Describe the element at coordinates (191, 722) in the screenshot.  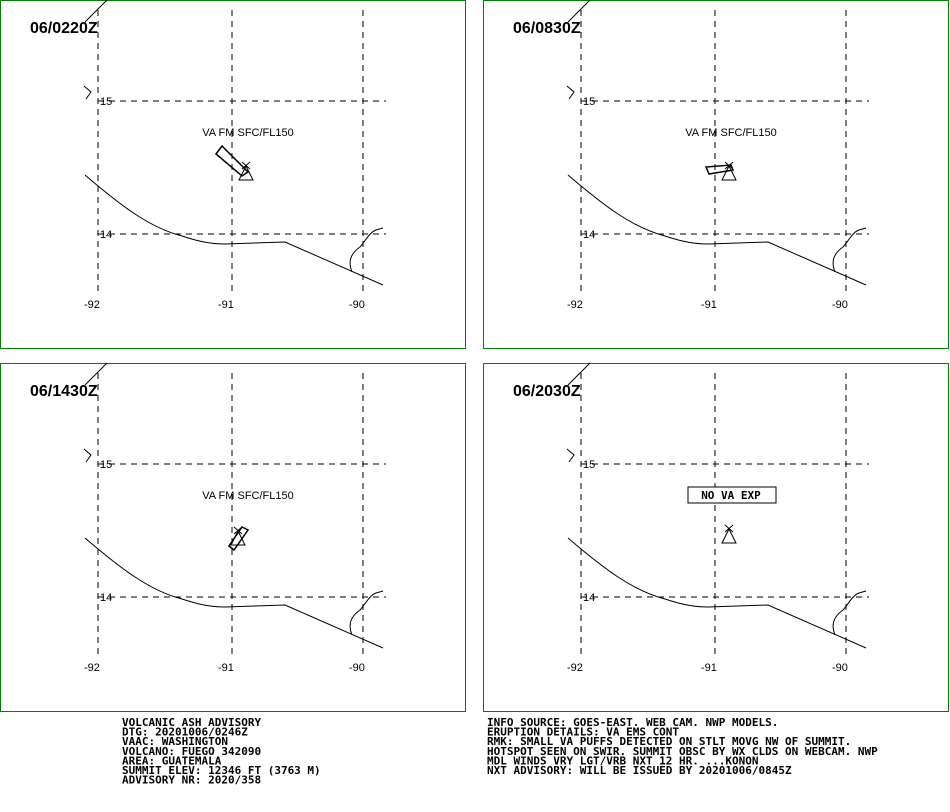
I see `advisory-line: VOLCANIC ASH ADVISORY` at that location.